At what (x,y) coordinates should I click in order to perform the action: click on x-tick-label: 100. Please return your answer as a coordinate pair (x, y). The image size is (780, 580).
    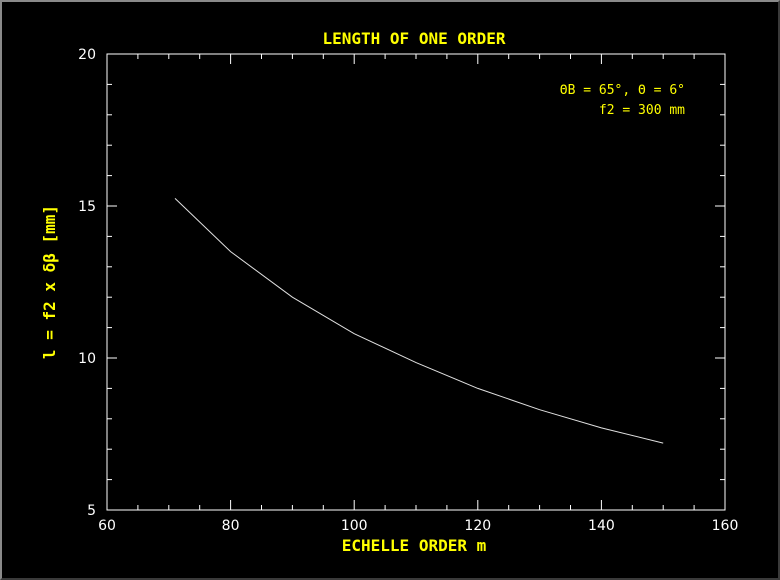
    Looking at the image, I should click on (354, 526).